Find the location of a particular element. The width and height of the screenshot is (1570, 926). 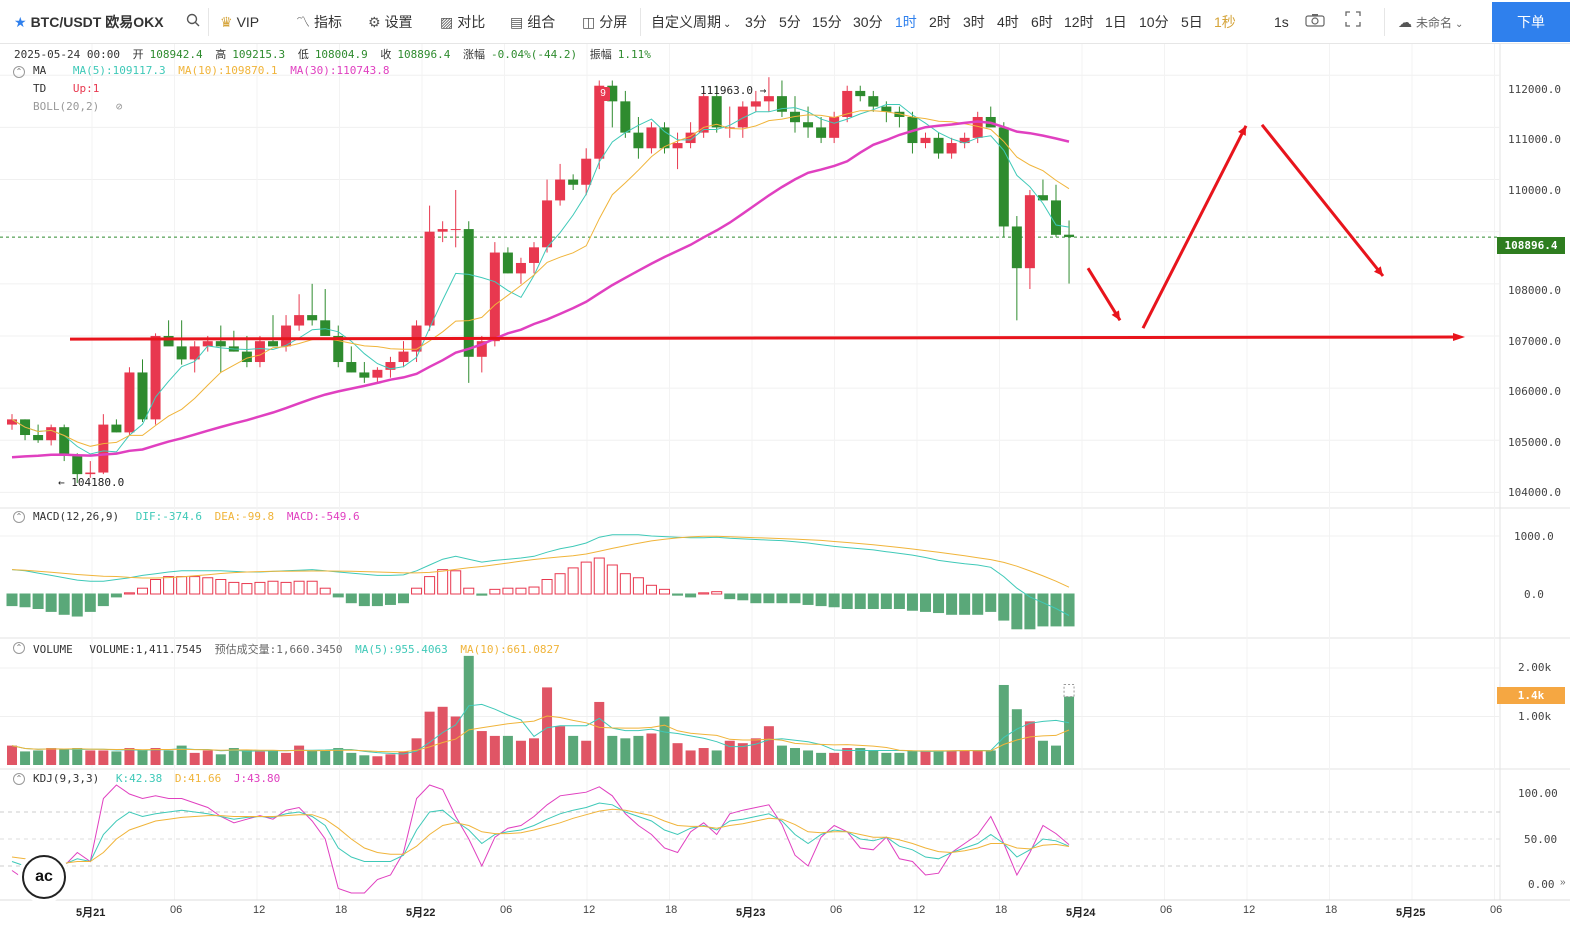

high-value: 109215.3 is located at coordinates (259, 54).